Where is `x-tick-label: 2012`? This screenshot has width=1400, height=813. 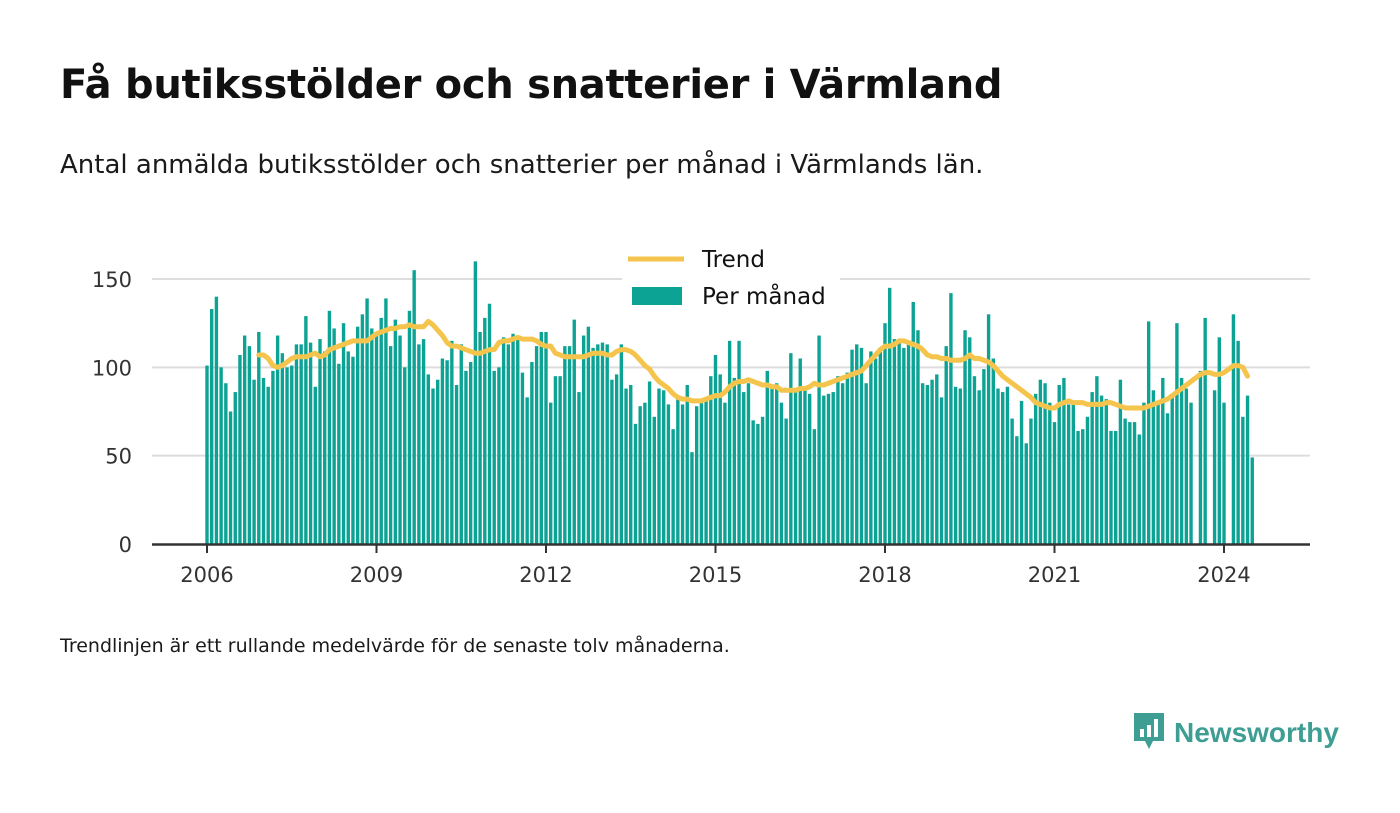
x-tick-label: 2012 is located at coordinates (545, 575).